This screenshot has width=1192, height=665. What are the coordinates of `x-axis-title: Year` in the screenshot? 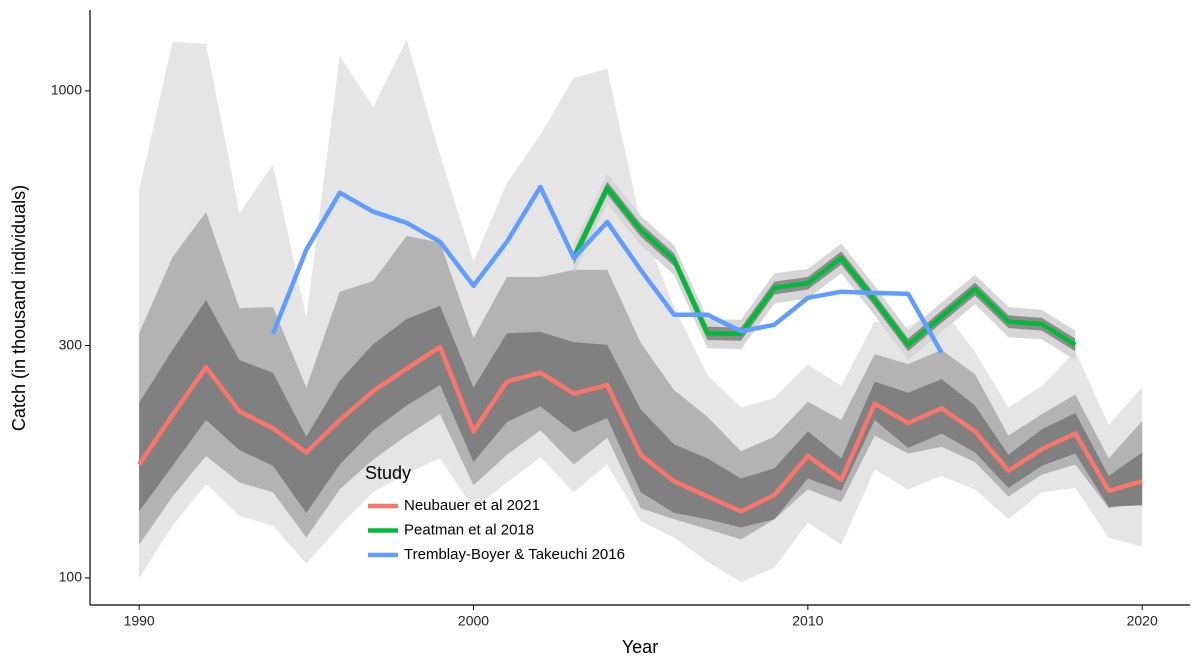 It's located at (640, 647).